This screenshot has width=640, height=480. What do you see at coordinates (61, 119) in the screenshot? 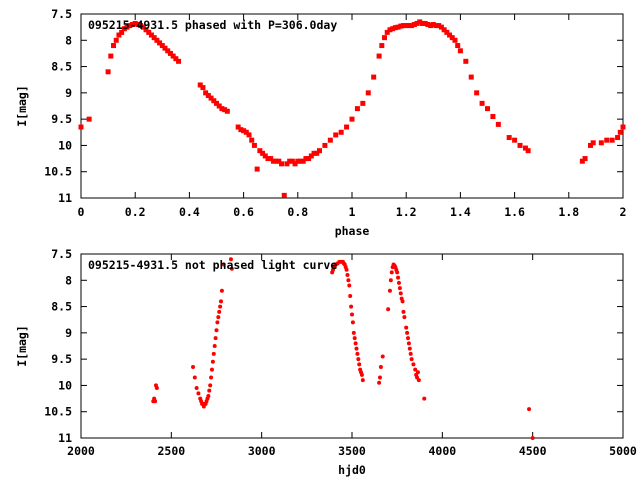
I see `phased-y-tick-label: 9.5` at bounding box center [61, 119].